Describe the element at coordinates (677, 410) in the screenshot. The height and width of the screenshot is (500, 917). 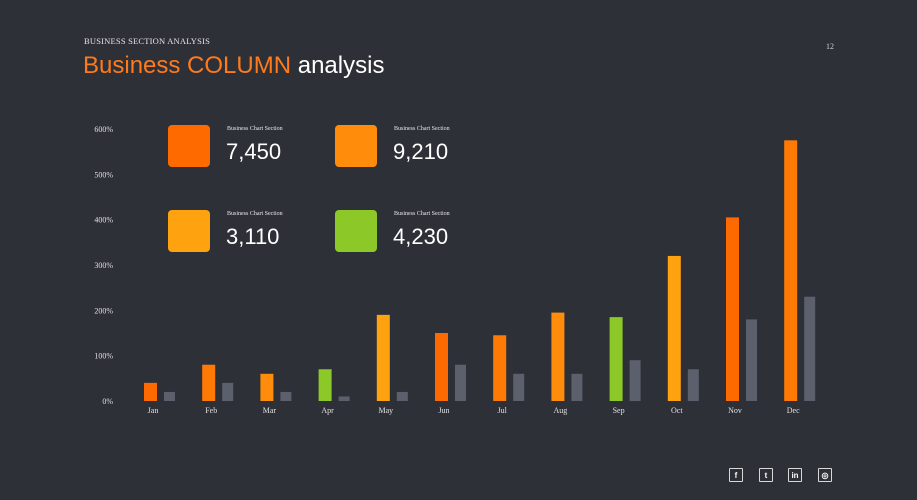
I see `x-tick-label: Oct` at that location.